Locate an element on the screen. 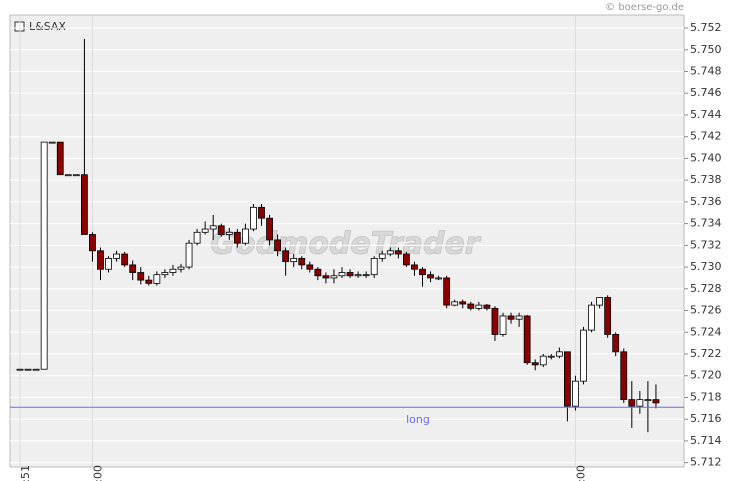 The width and height of the screenshot is (730, 481). y-tick-label: 5.734 is located at coordinates (706, 223).